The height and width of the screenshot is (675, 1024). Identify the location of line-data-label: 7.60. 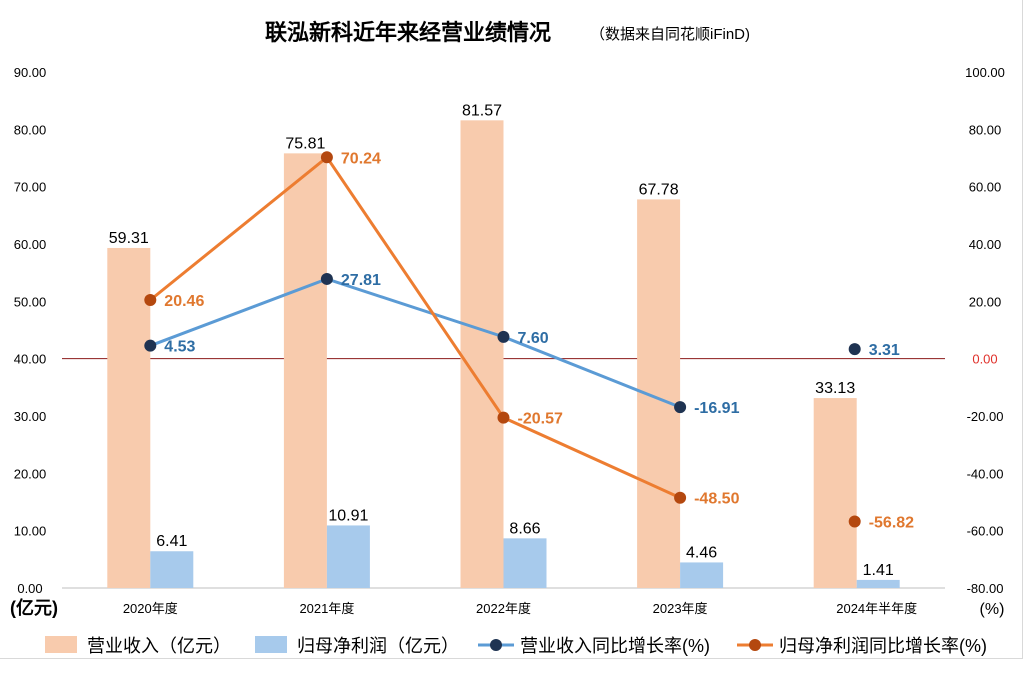
(533, 338).